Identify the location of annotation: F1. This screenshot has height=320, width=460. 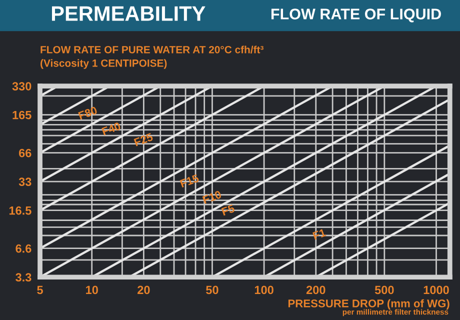
(319, 234).